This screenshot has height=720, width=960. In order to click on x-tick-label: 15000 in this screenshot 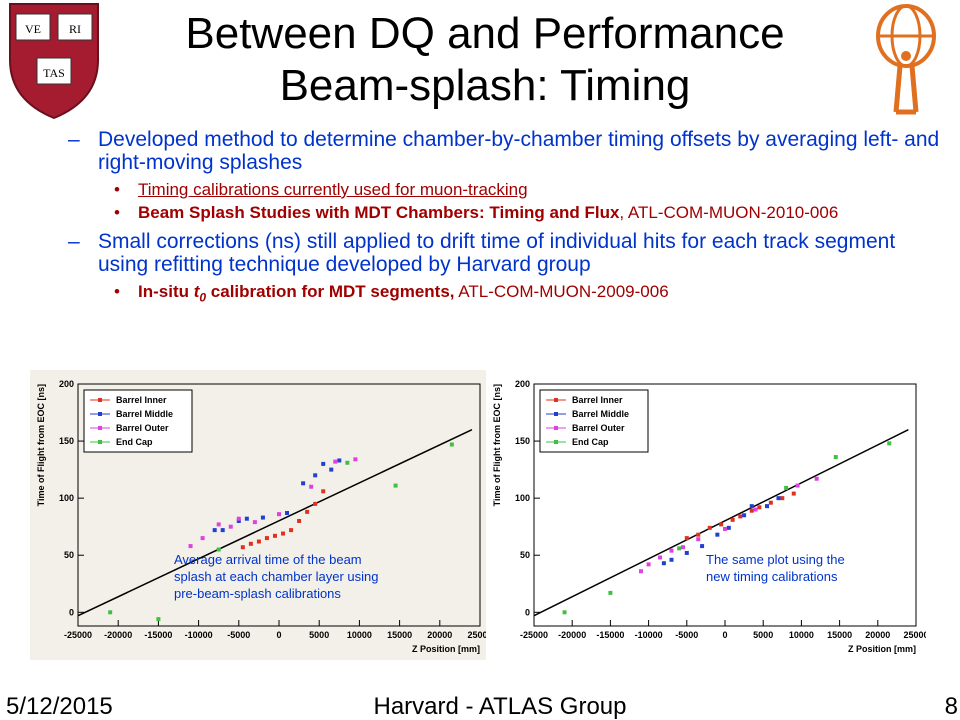, I will do `click(399, 635)`.